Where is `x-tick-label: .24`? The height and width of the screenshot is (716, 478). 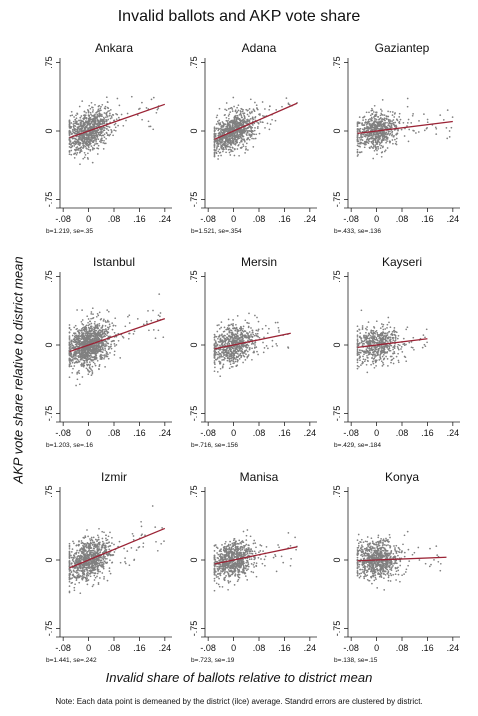 x-tick-label: .24 is located at coordinates (310, 433).